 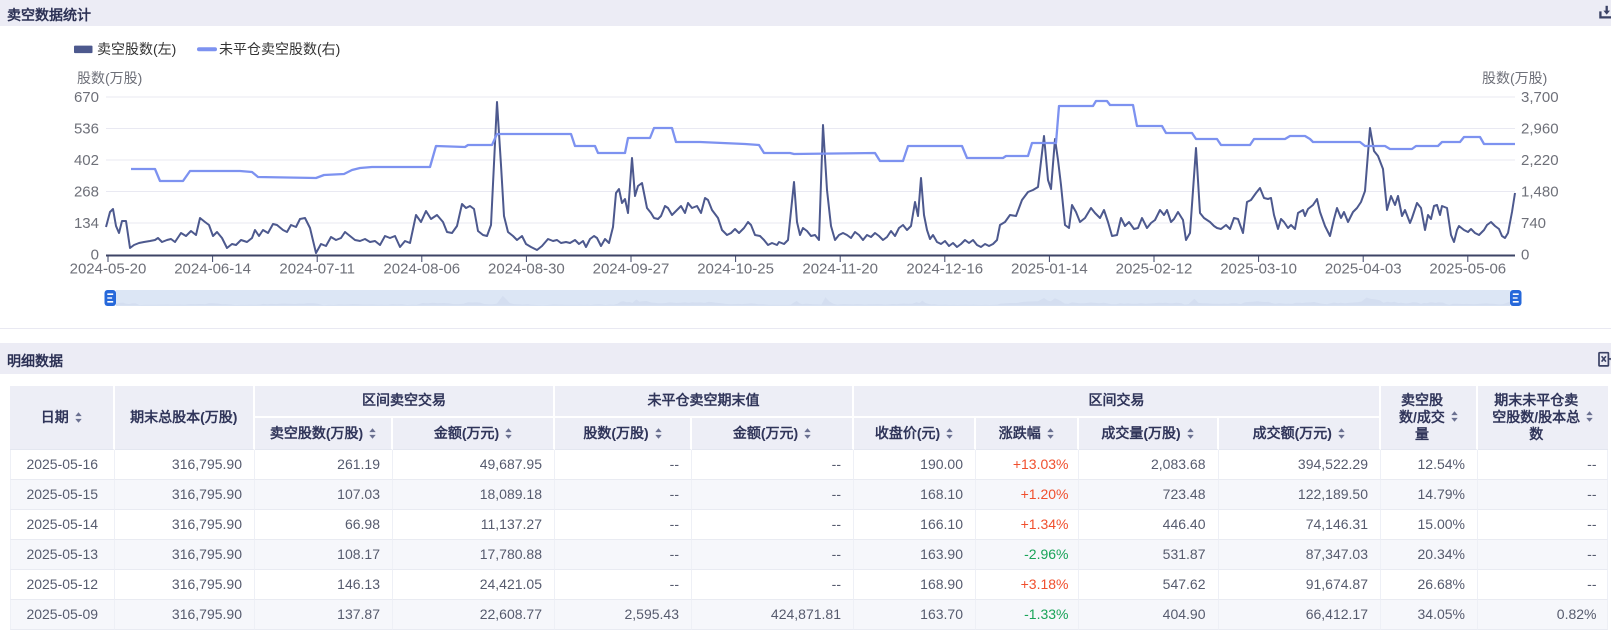 What do you see at coordinates (735, 269) in the screenshot?
I see `svg-text: 2024-10-25` at bounding box center [735, 269].